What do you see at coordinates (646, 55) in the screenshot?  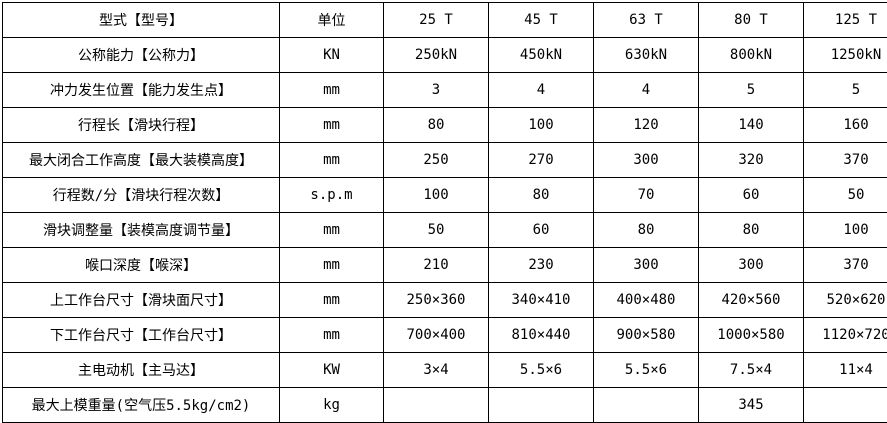 I see `value-cell: 630kN` at bounding box center [646, 55].